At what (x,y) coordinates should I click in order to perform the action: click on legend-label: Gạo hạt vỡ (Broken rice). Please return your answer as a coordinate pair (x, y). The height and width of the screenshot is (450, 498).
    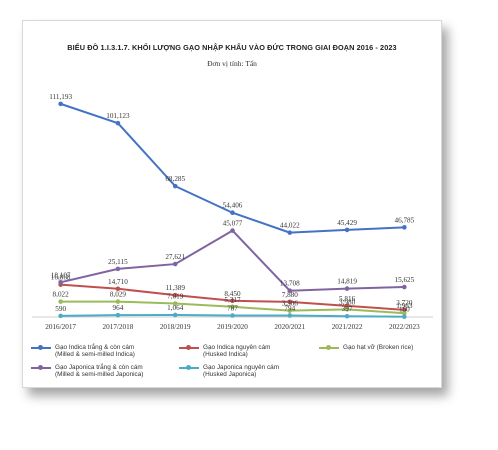
    Looking at the image, I should click on (378, 347).